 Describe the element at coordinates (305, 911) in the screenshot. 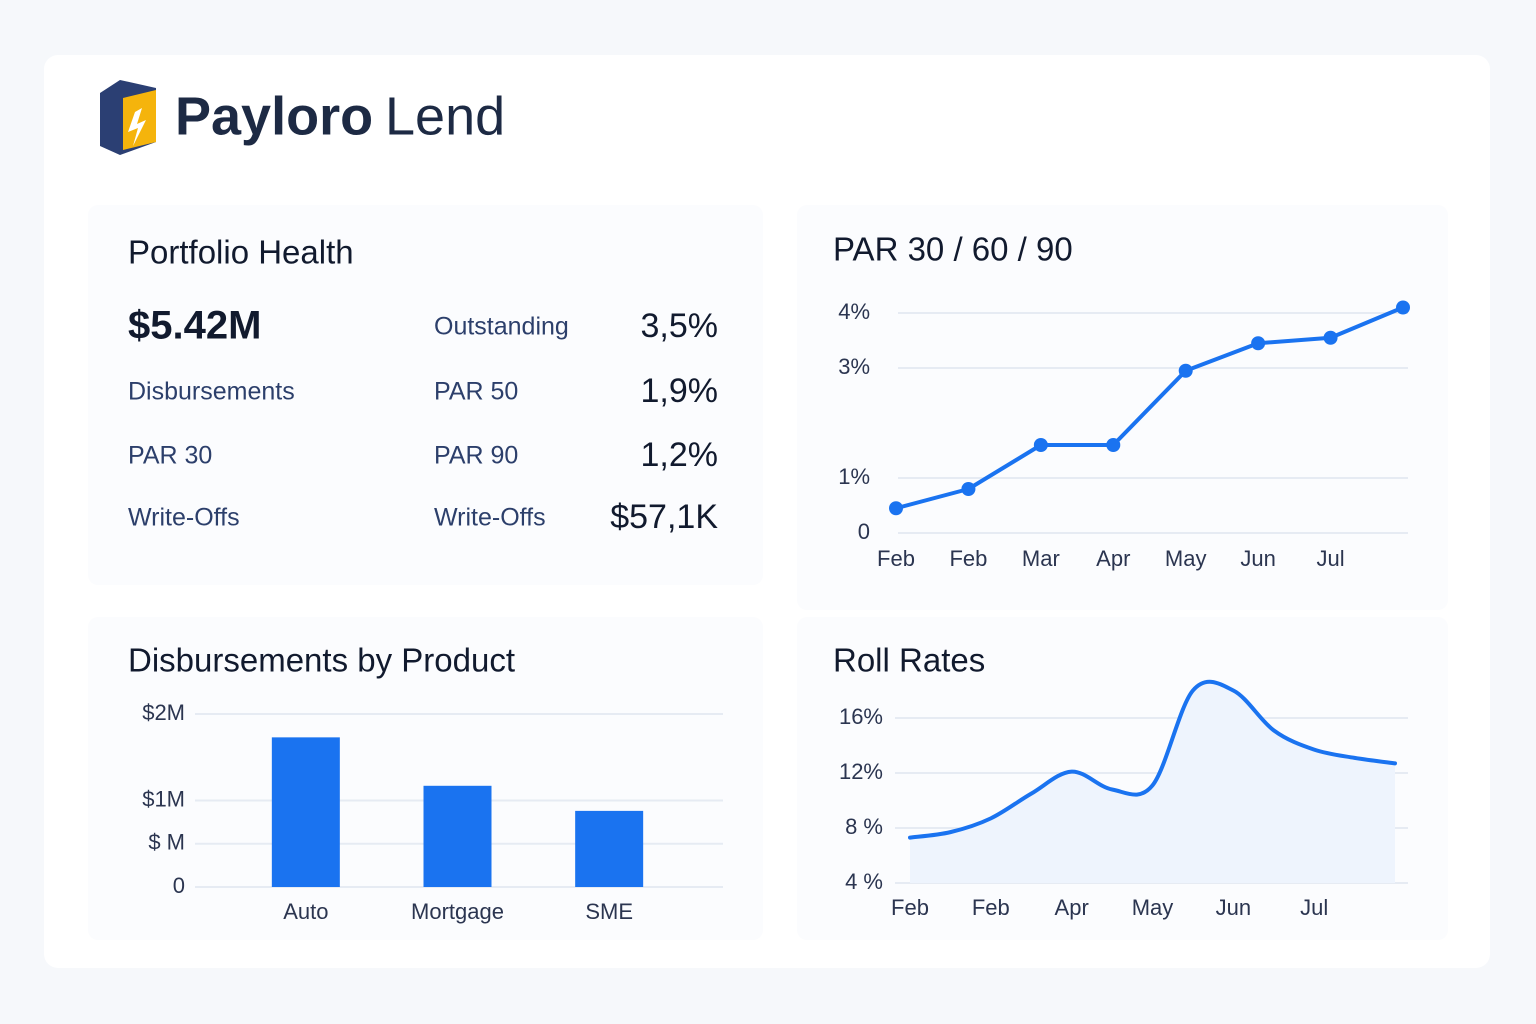

I see `x-tick-label: Auto` at that location.